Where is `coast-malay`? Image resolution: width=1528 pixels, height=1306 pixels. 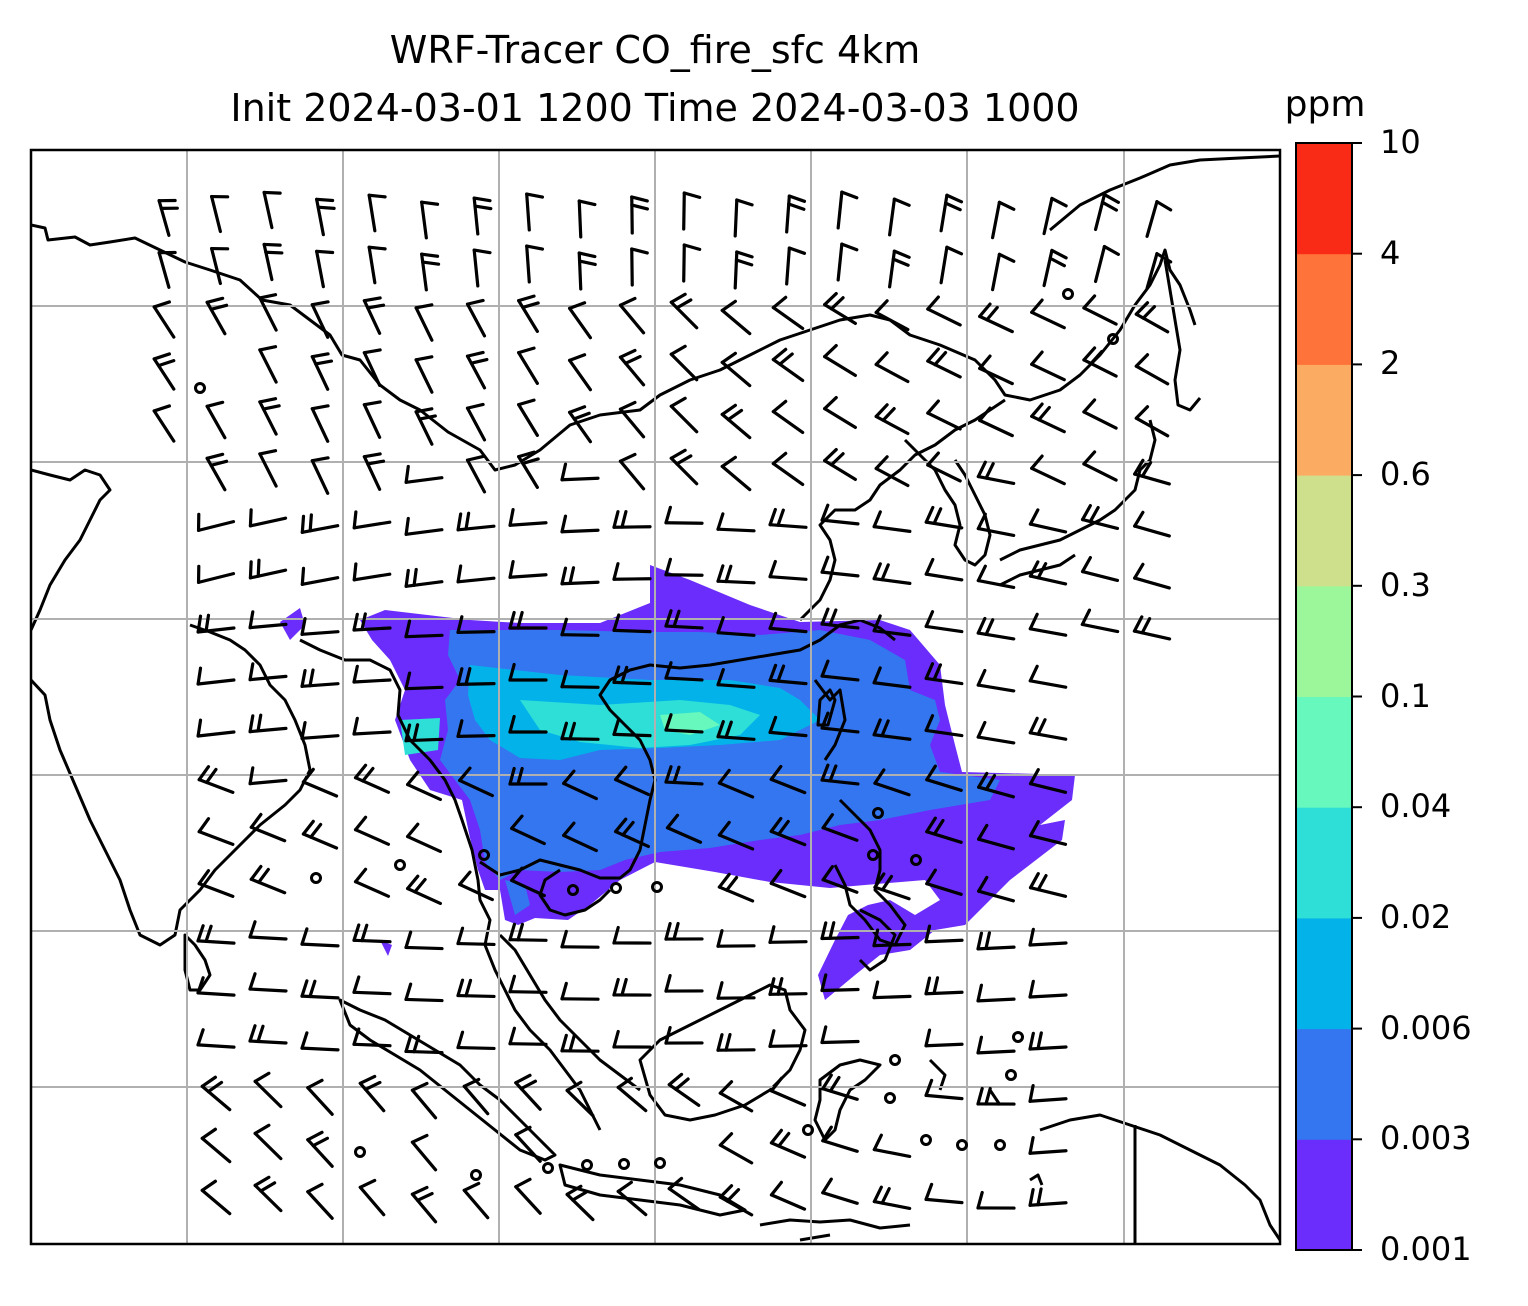
coast-malay is located at coordinates (569, 1012).